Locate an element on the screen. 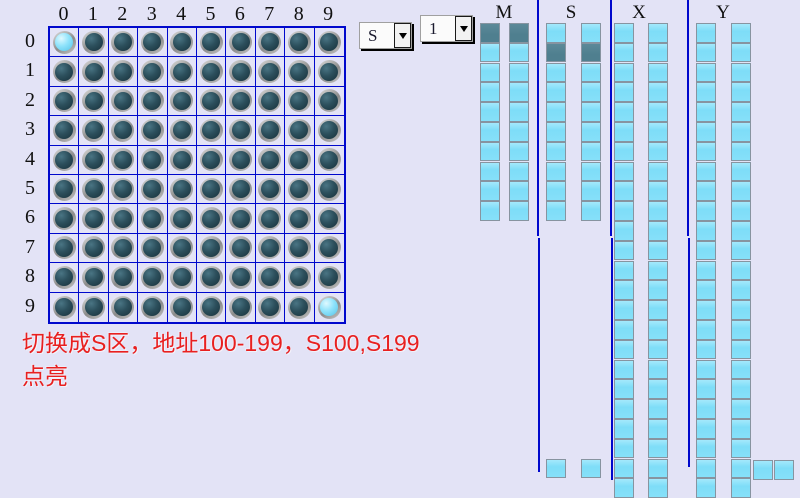  zone-dropdown-button is located at coordinates (402, 35).